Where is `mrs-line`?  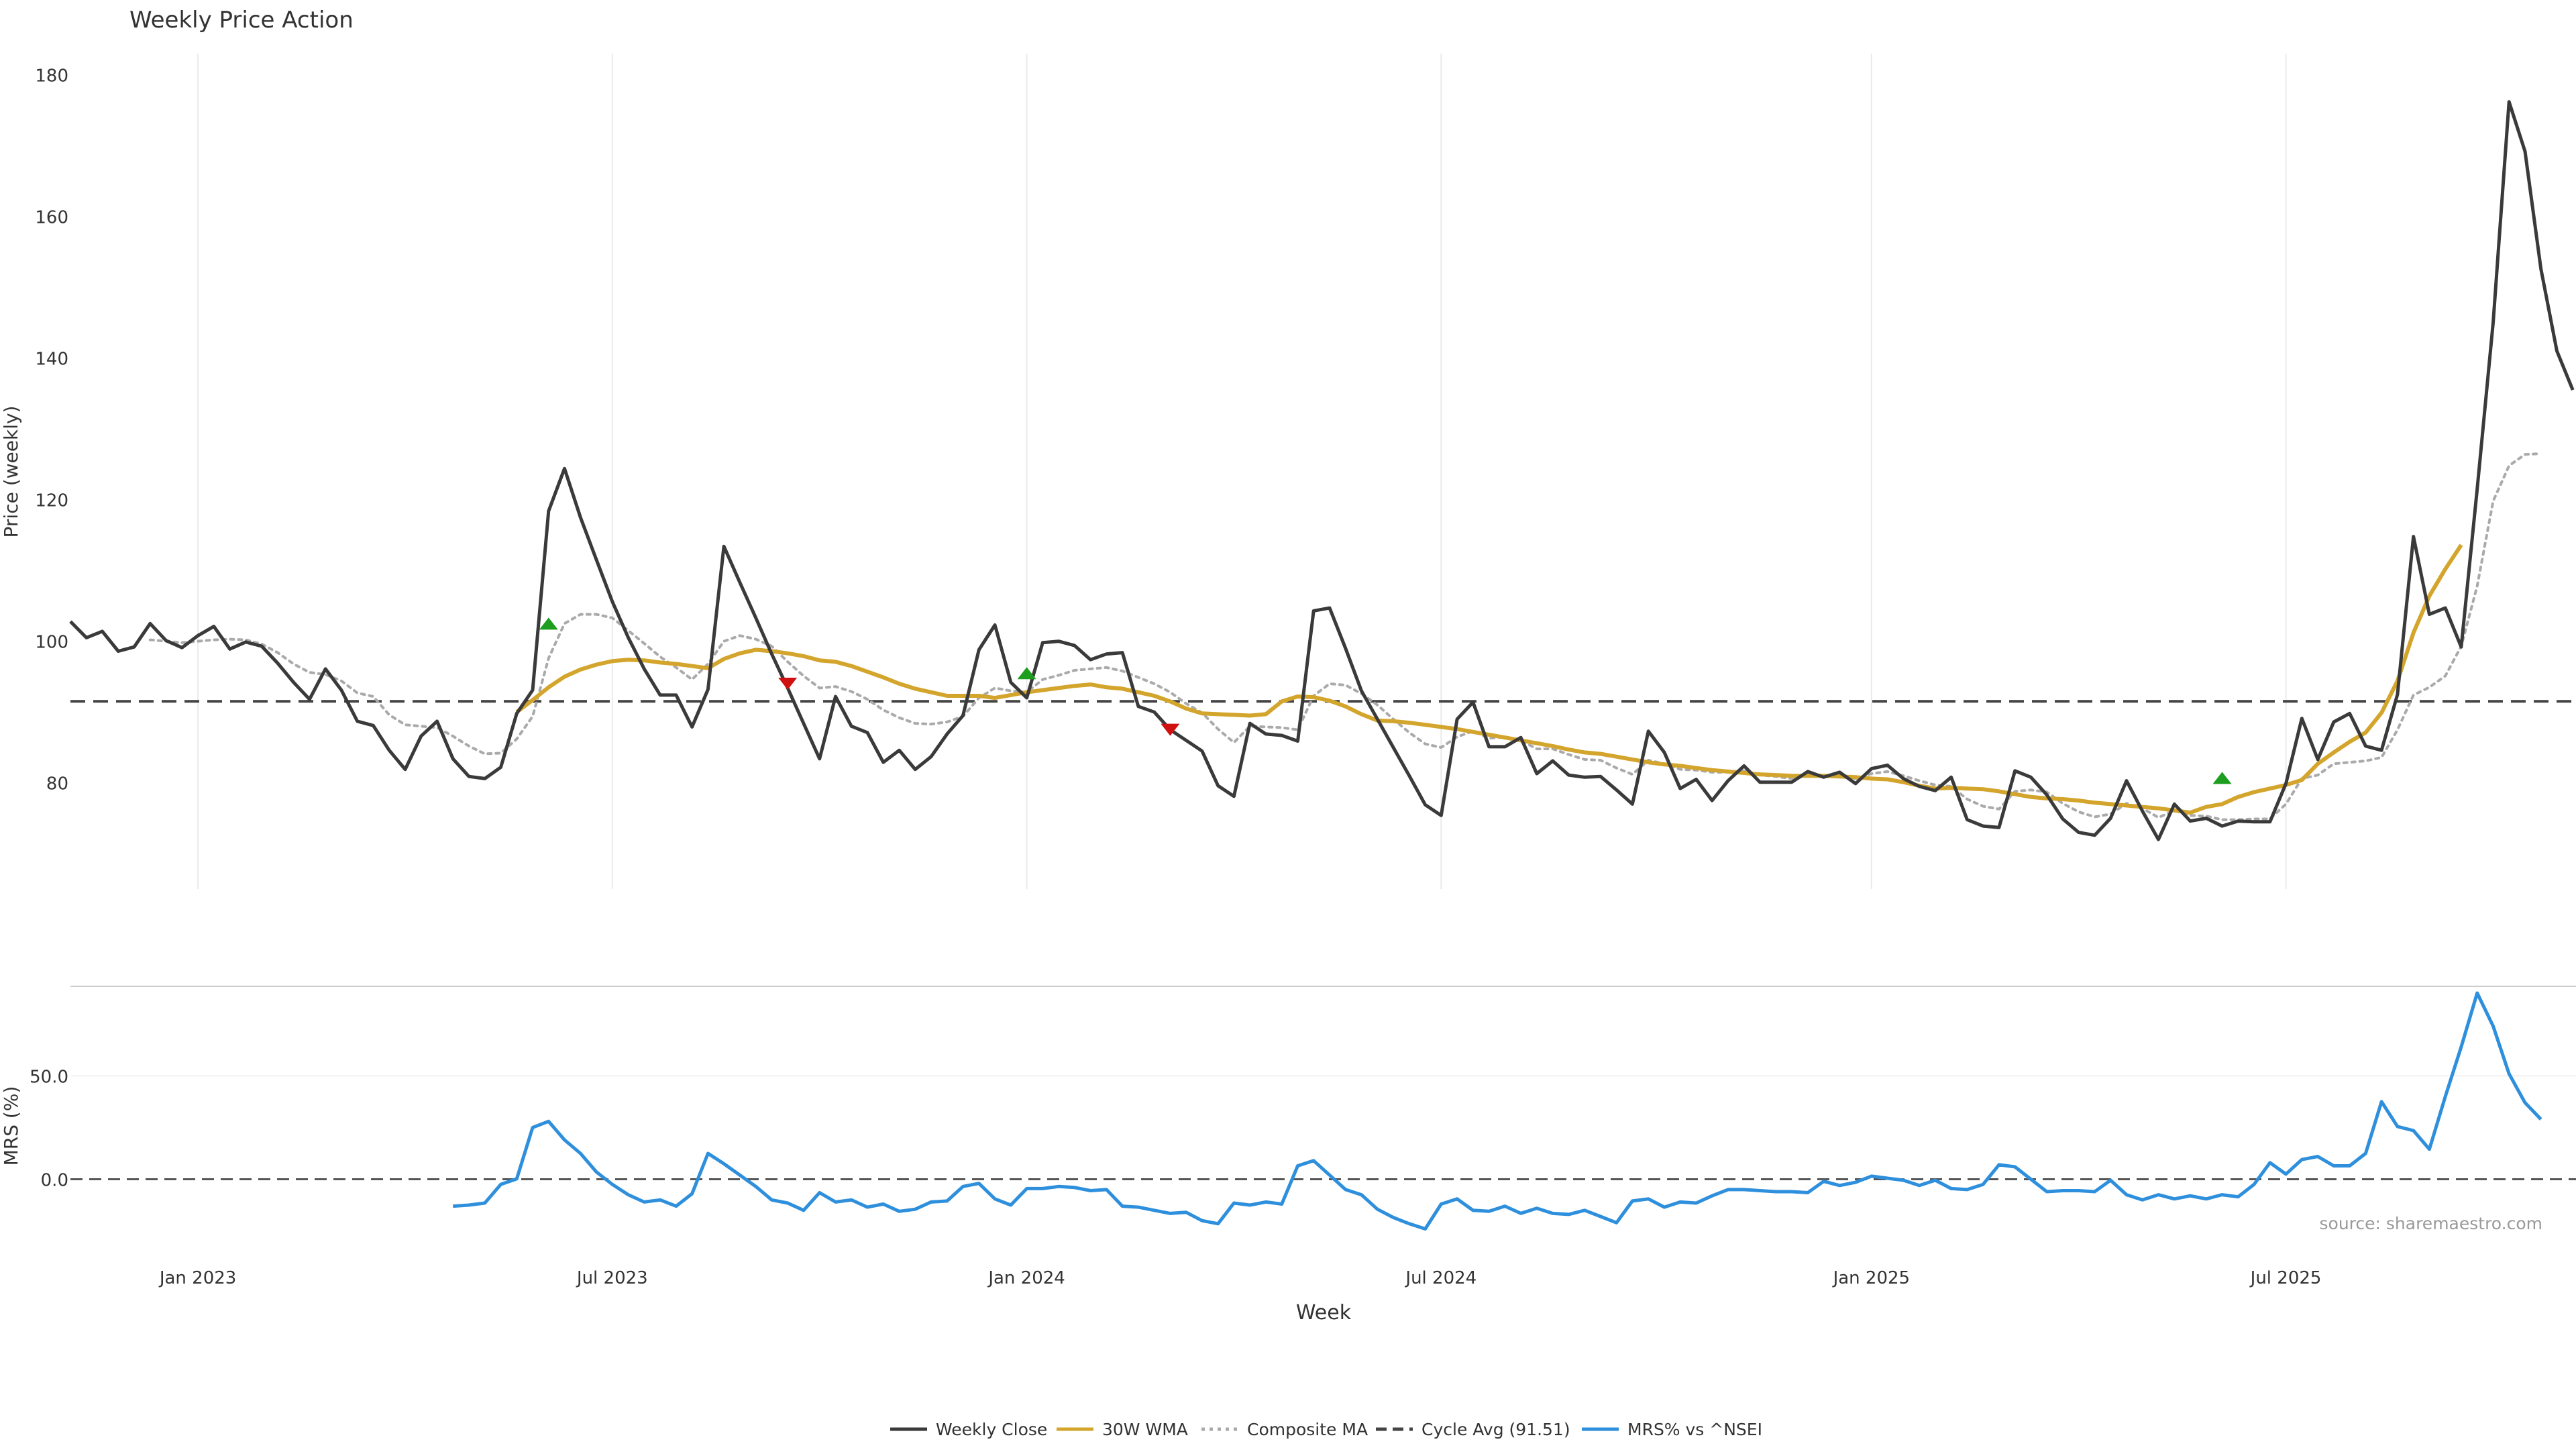
mrs-line is located at coordinates (1497, 1111).